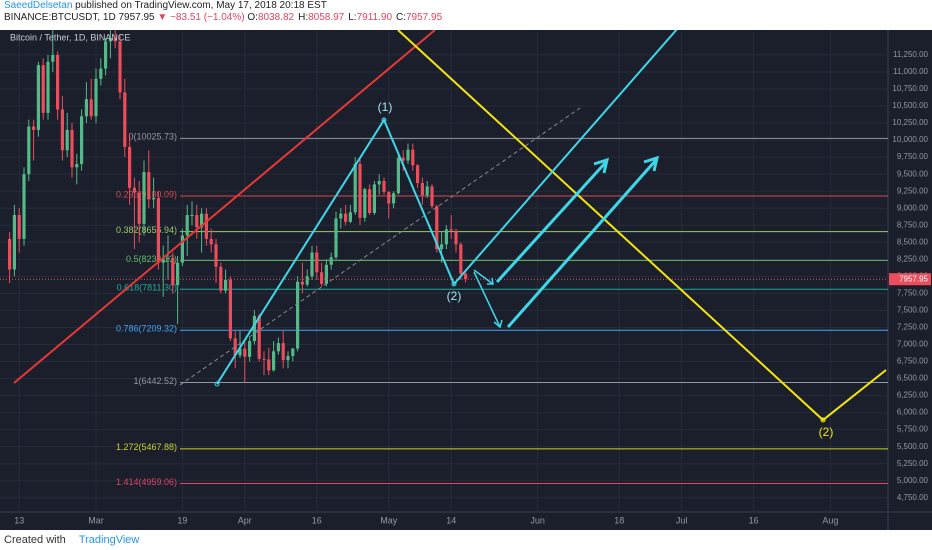 This screenshot has height=550, width=932. What do you see at coordinates (754, 520) in the screenshot?
I see `x-tick-label: 16` at bounding box center [754, 520].